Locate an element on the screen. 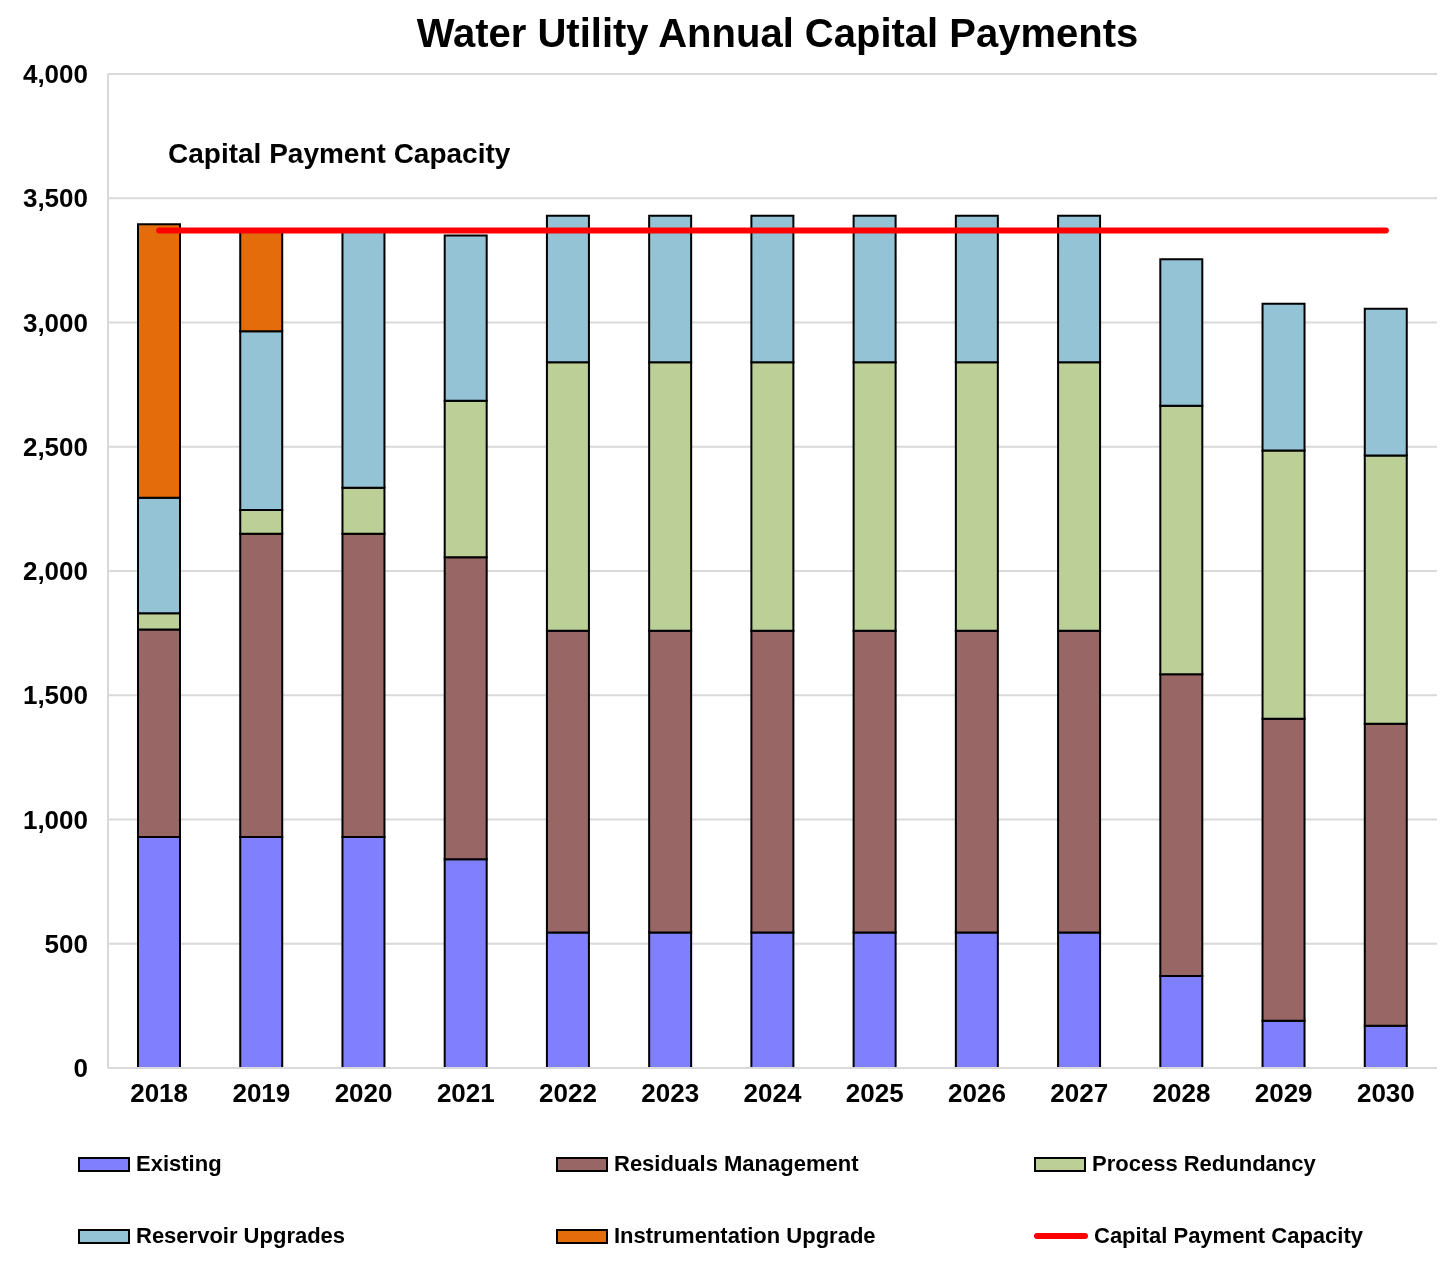  y-tick-label: 3,500 is located at coordinates (55, 198).